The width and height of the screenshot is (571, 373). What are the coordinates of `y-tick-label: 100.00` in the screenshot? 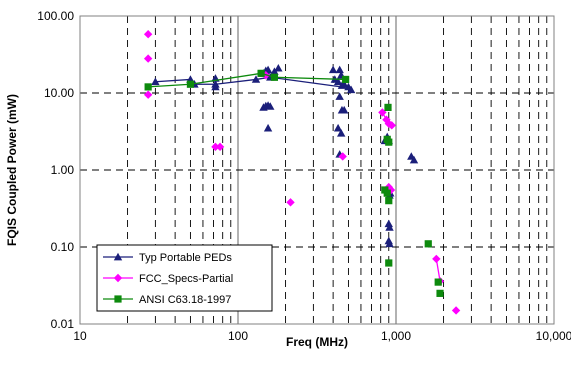 It's located at (55, 16).